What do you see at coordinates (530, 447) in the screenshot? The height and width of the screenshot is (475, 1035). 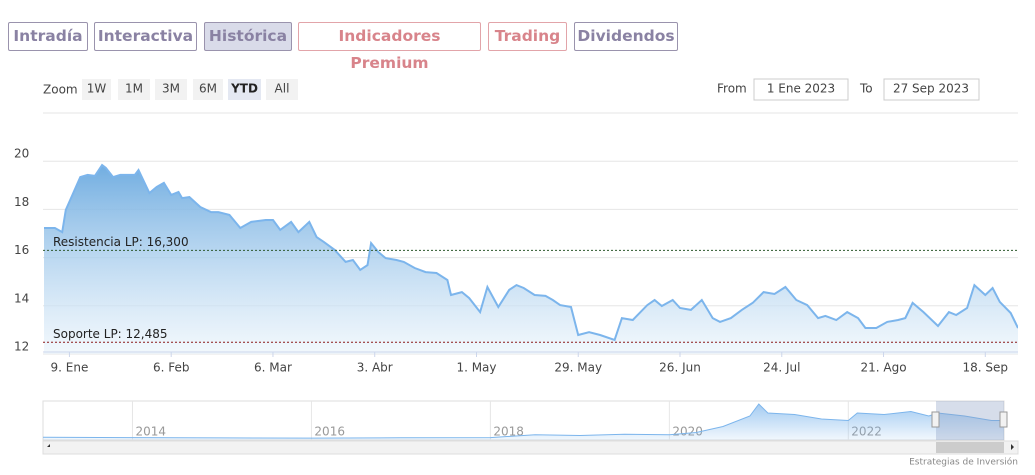 I see `scrollbar-track` at bounding box center [530, 447].